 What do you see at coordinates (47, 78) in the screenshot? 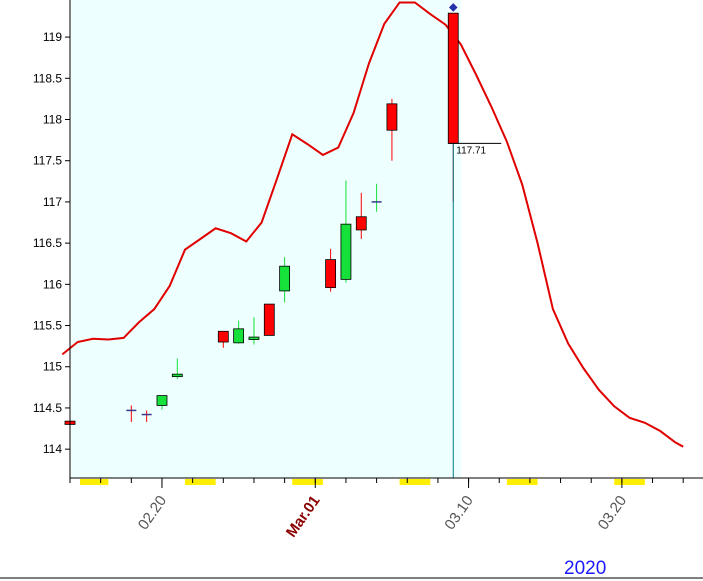
I see `y-tick-label: 118.5` at bounding box center [47, 78].